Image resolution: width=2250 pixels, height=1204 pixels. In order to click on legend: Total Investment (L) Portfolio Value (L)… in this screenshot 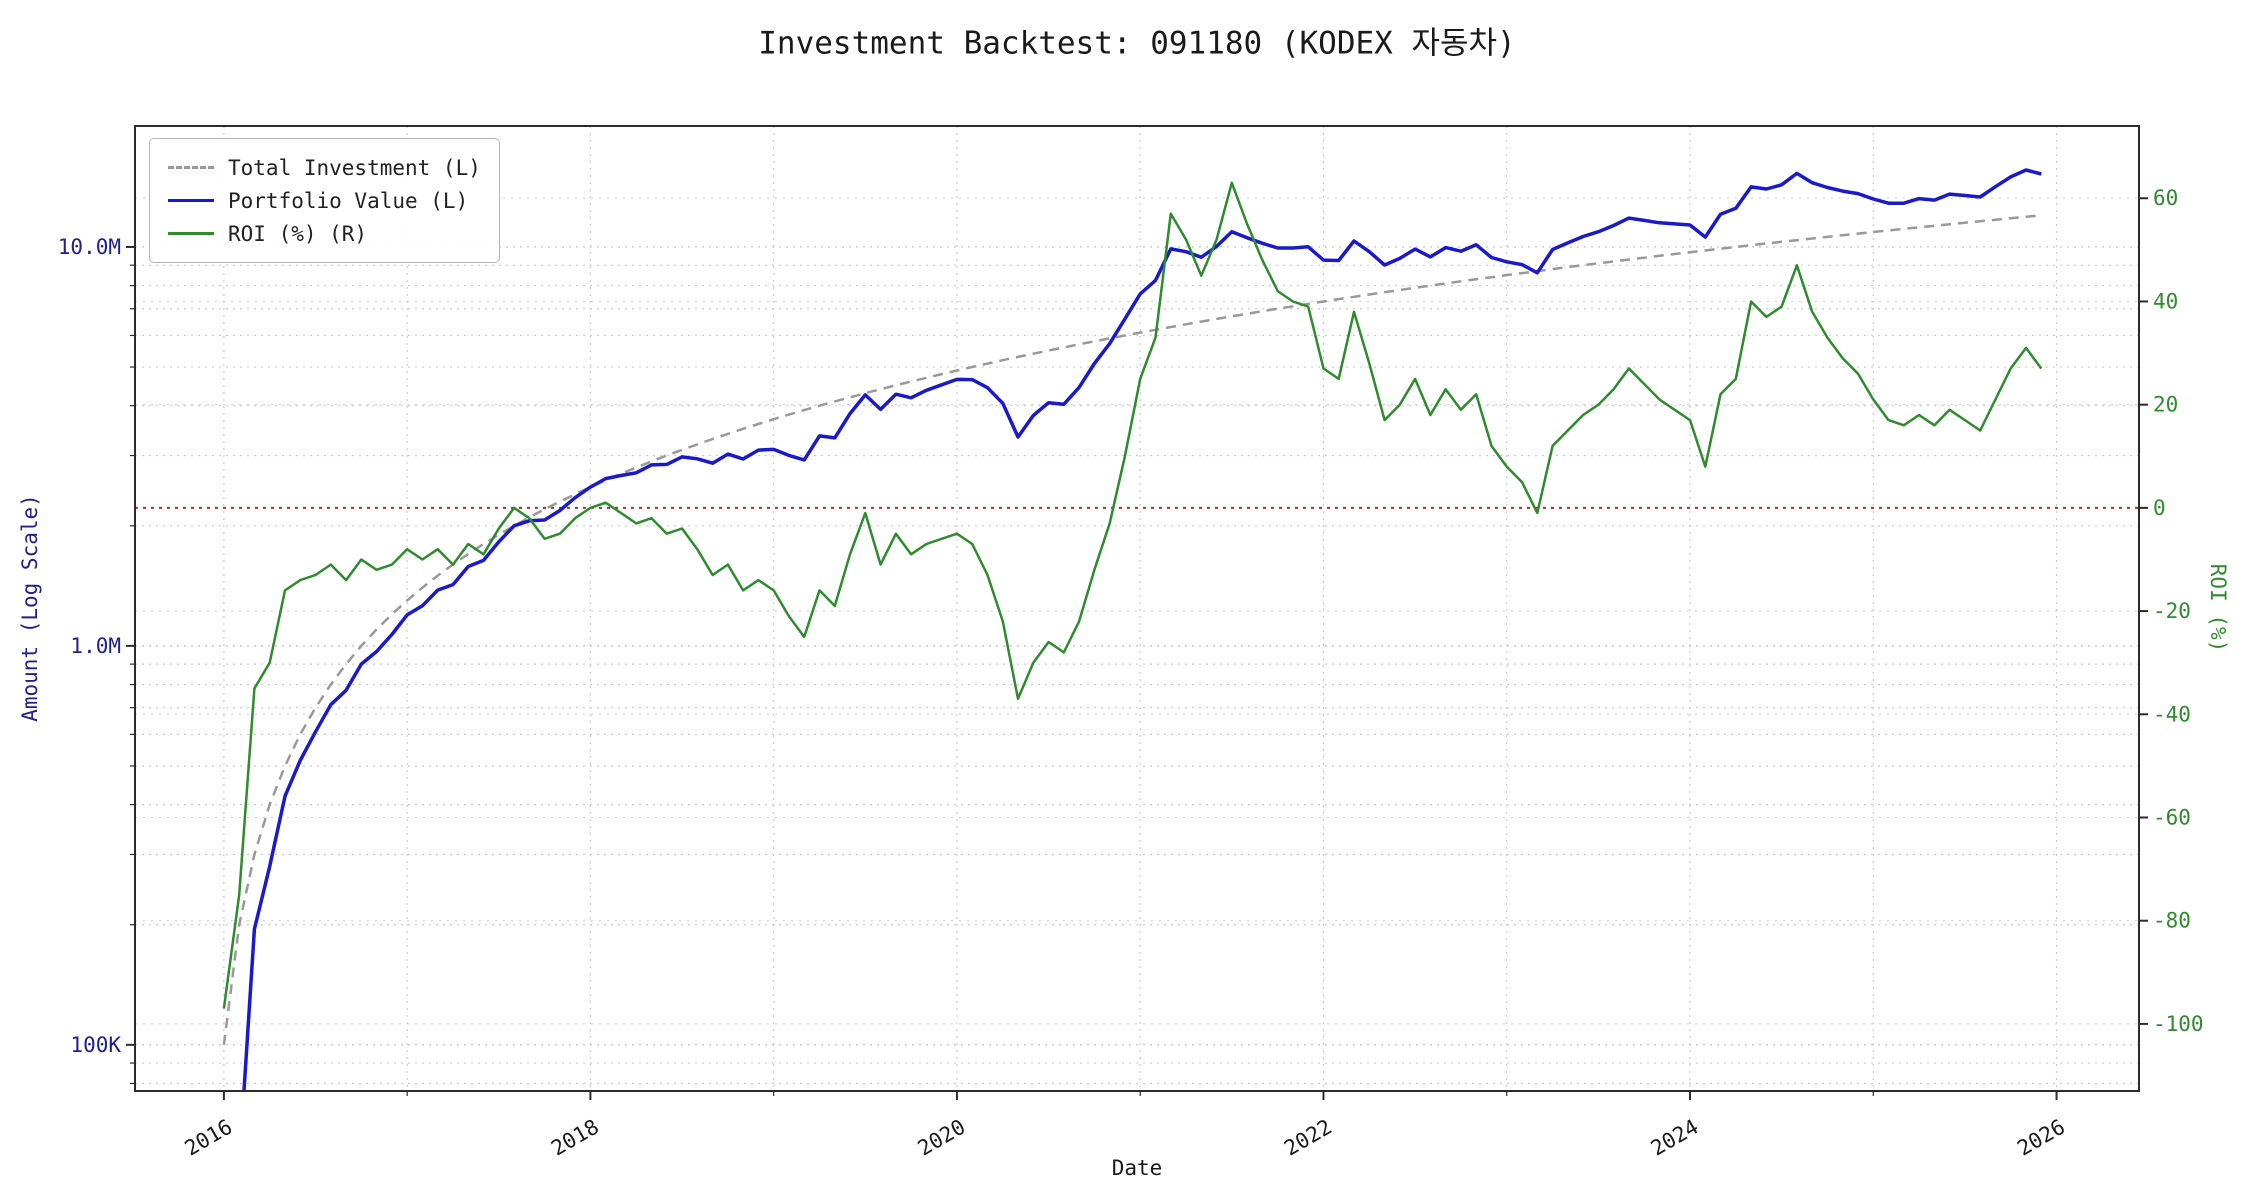, I will do `click(324, 200)`.